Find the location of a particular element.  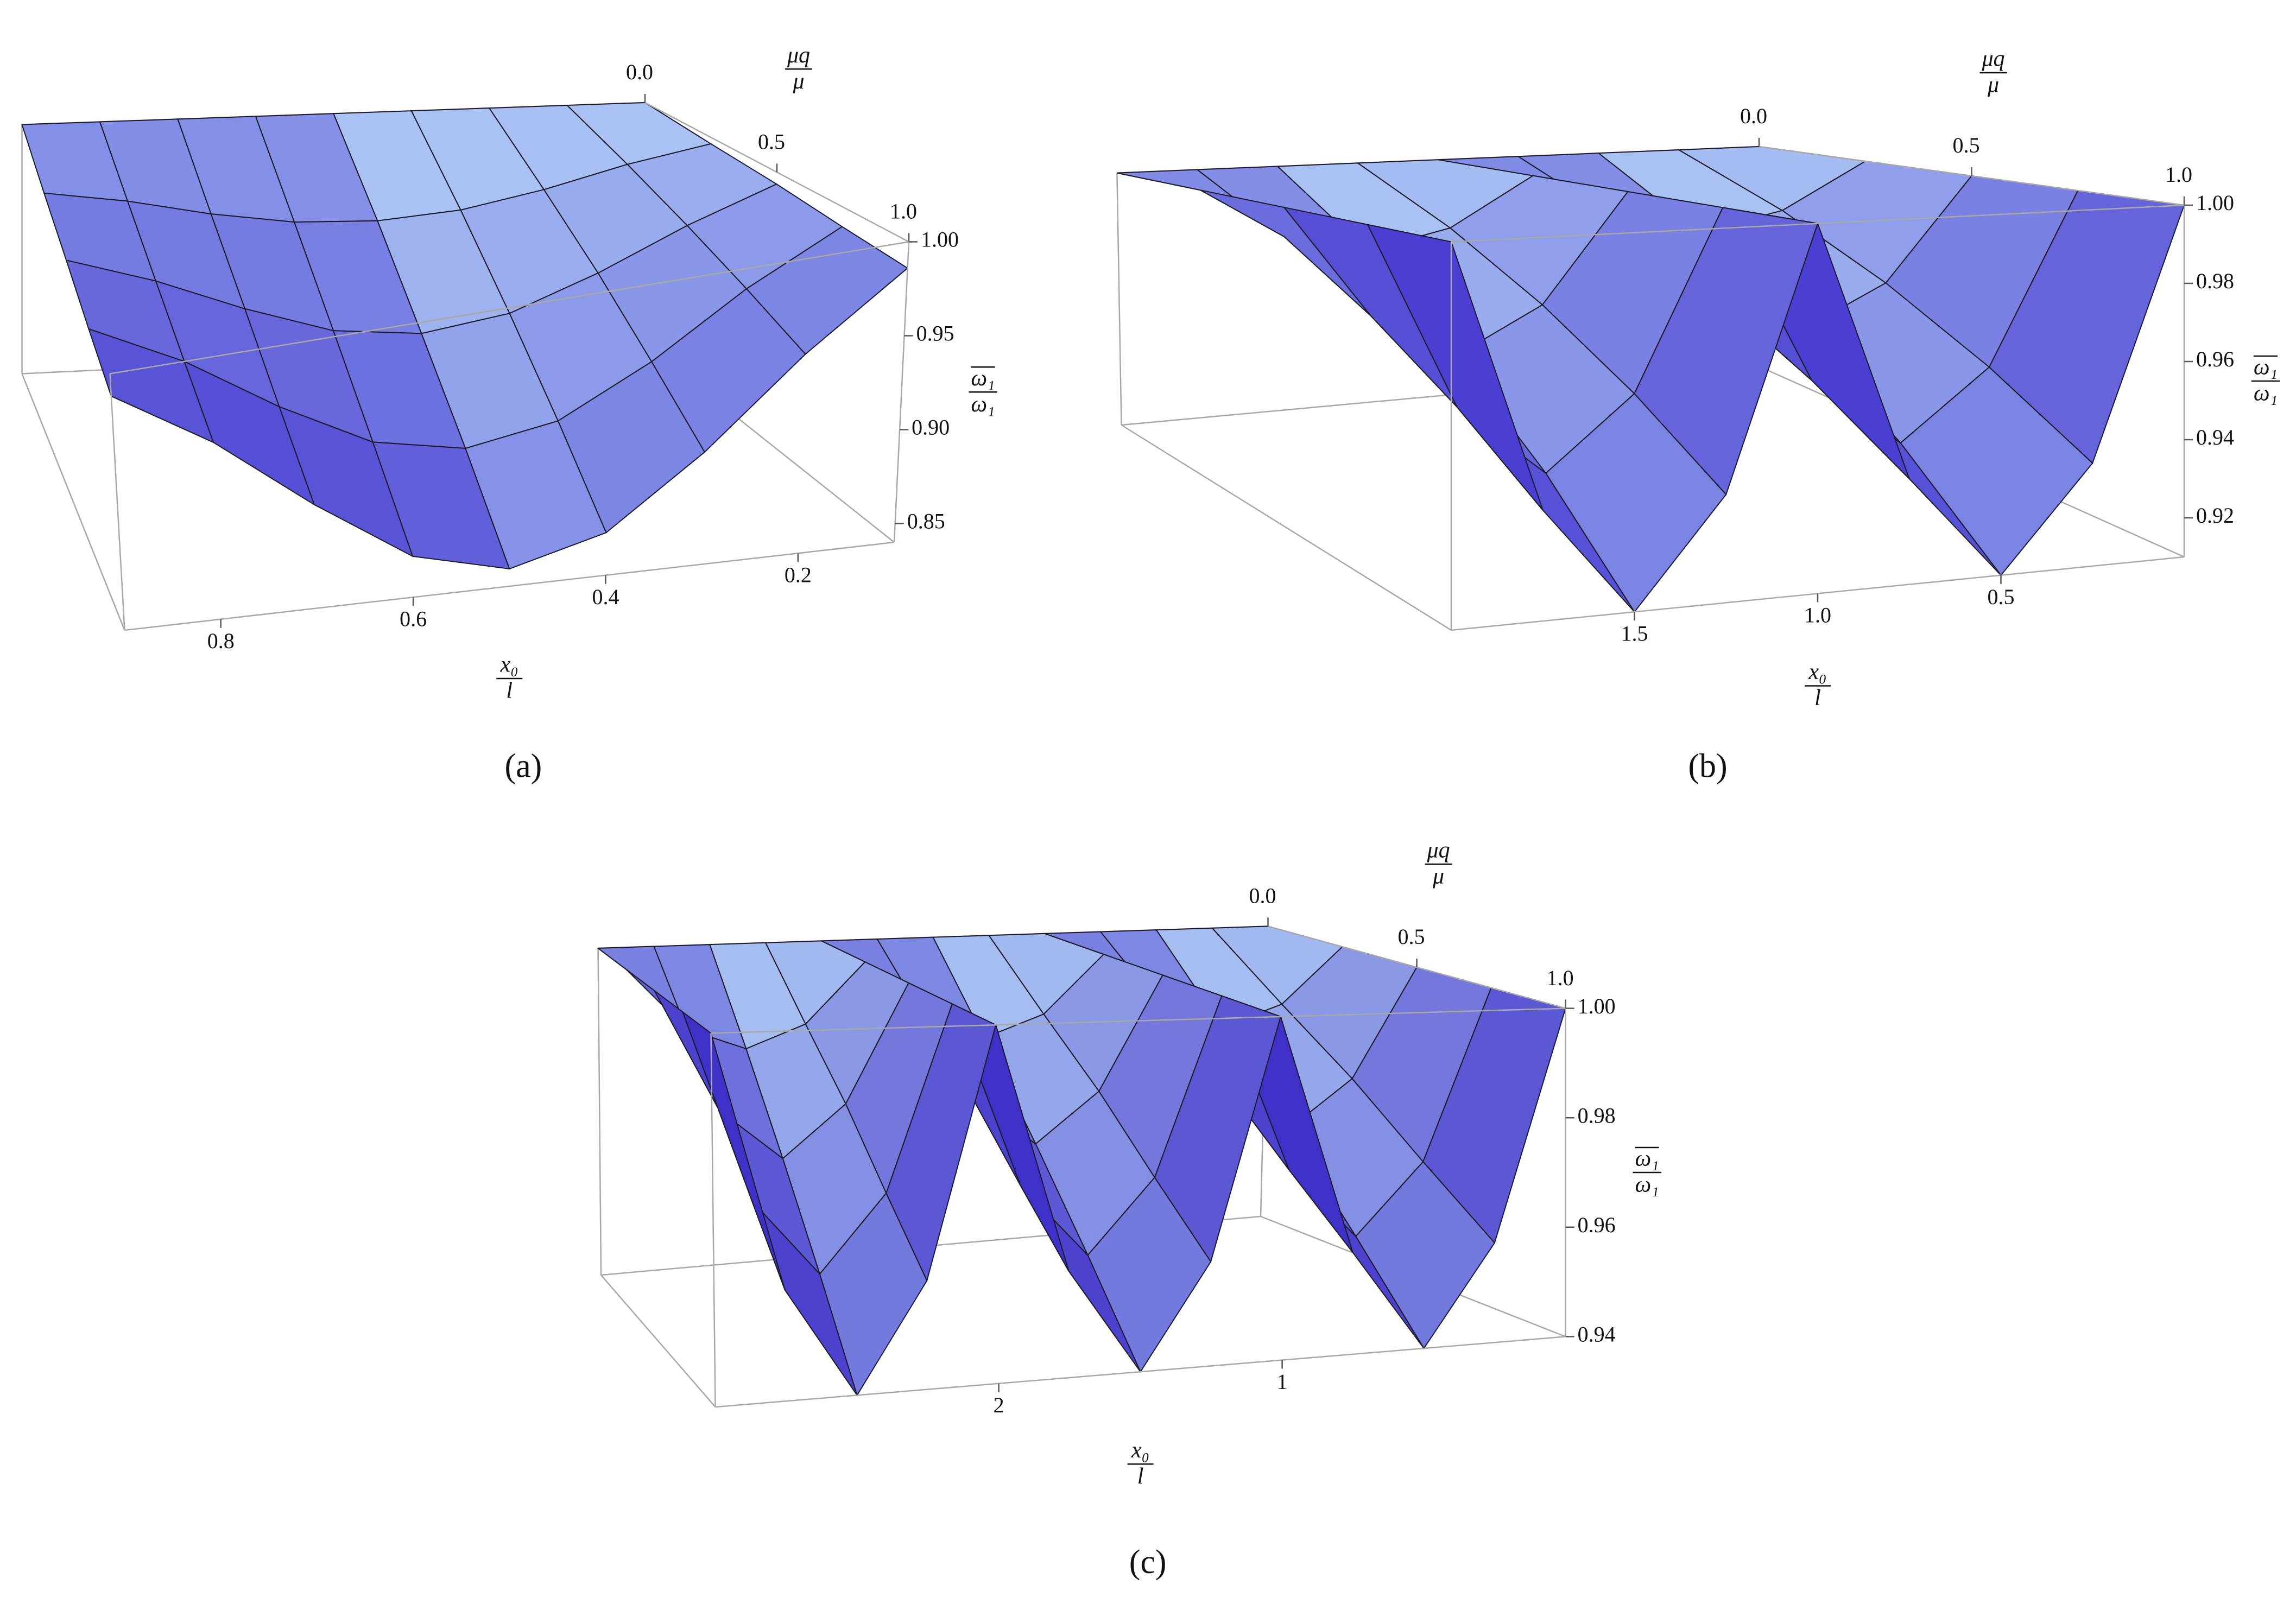

z-tick-label: 0.95 is located at coordinates (935, 333).